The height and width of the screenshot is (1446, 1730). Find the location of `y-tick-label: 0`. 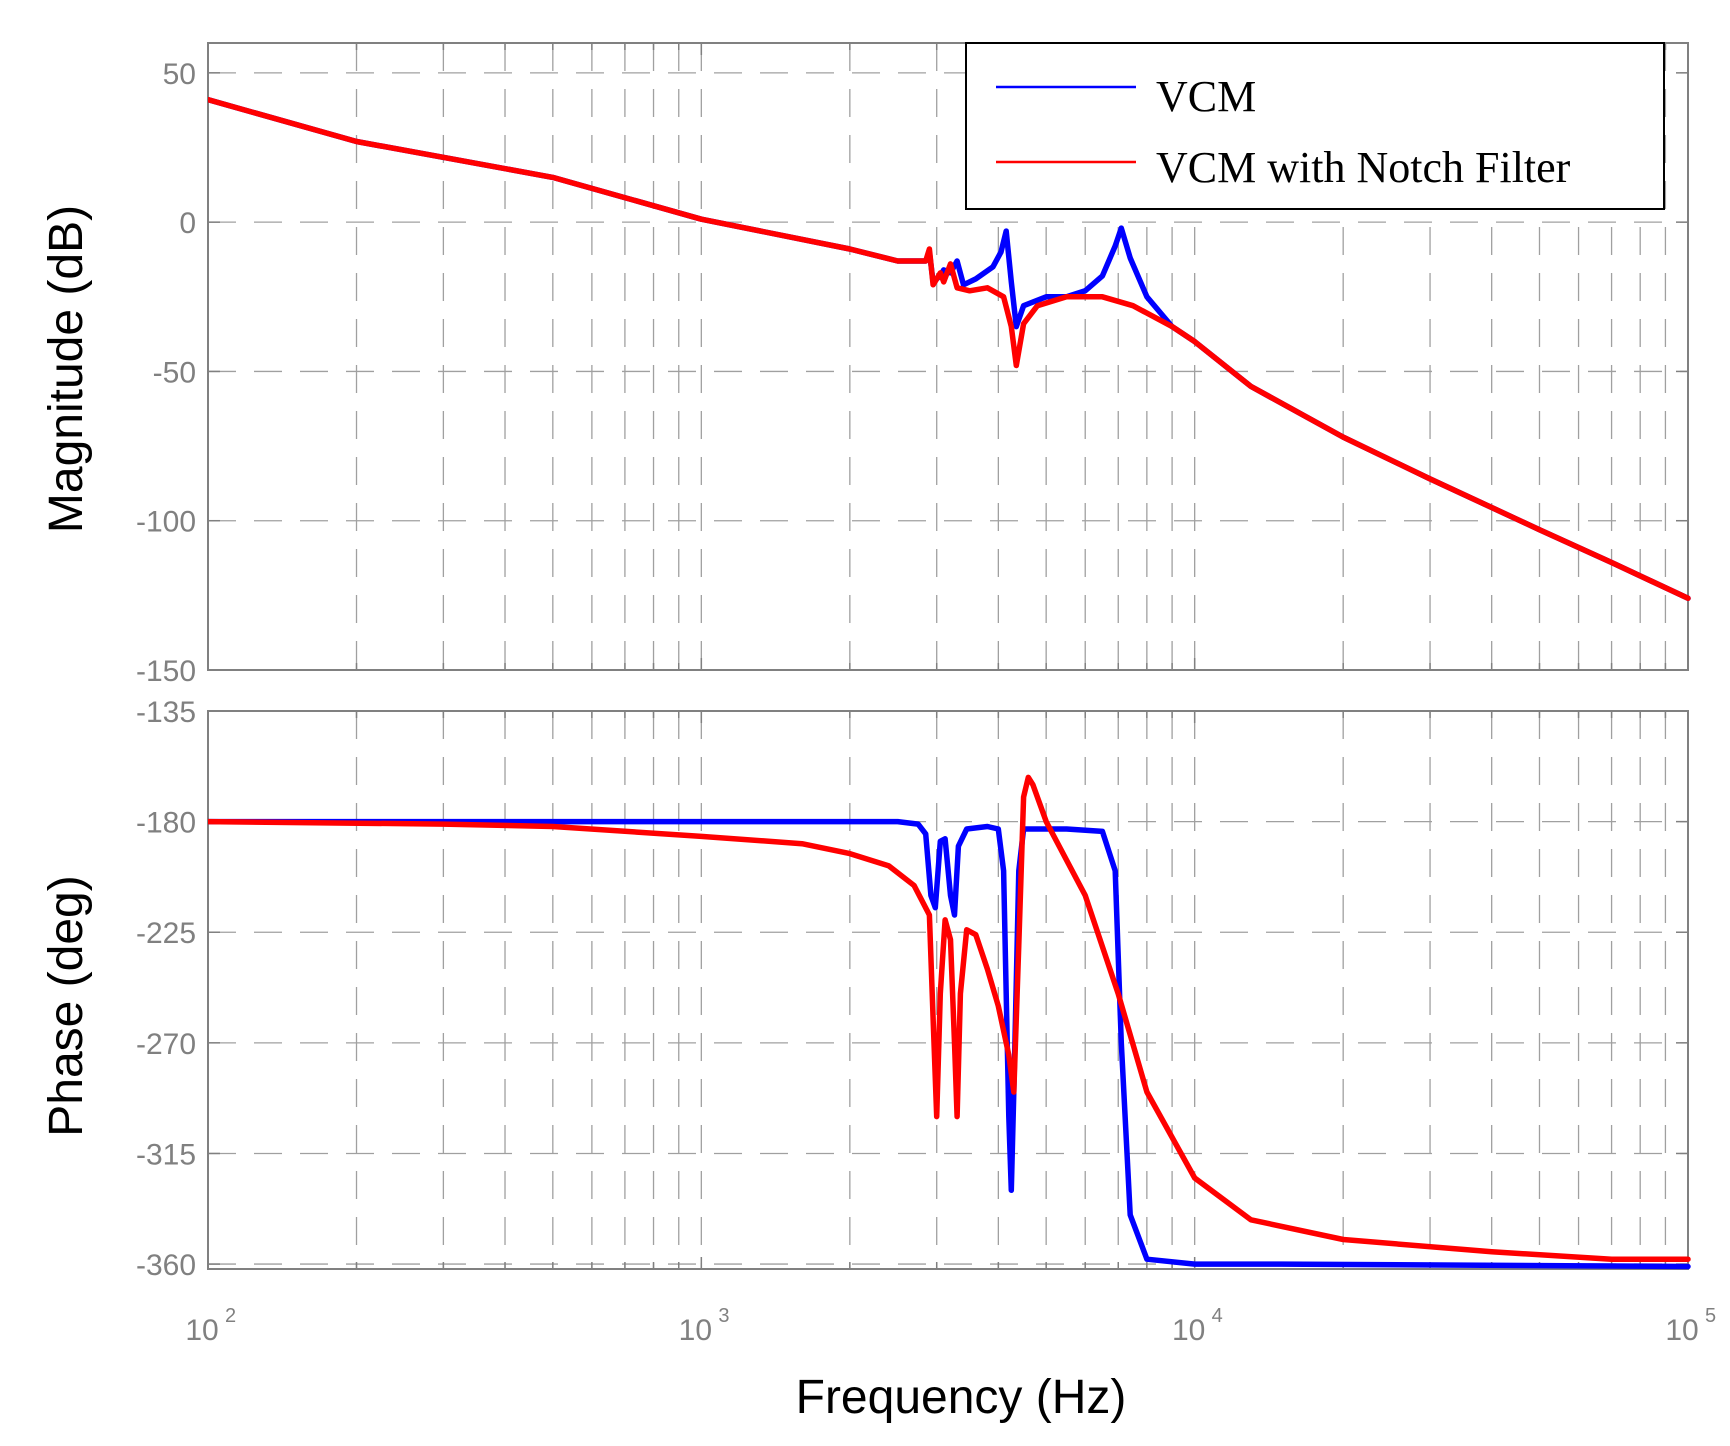

y-tick-label: 0 is located at coordinates (187, 223).